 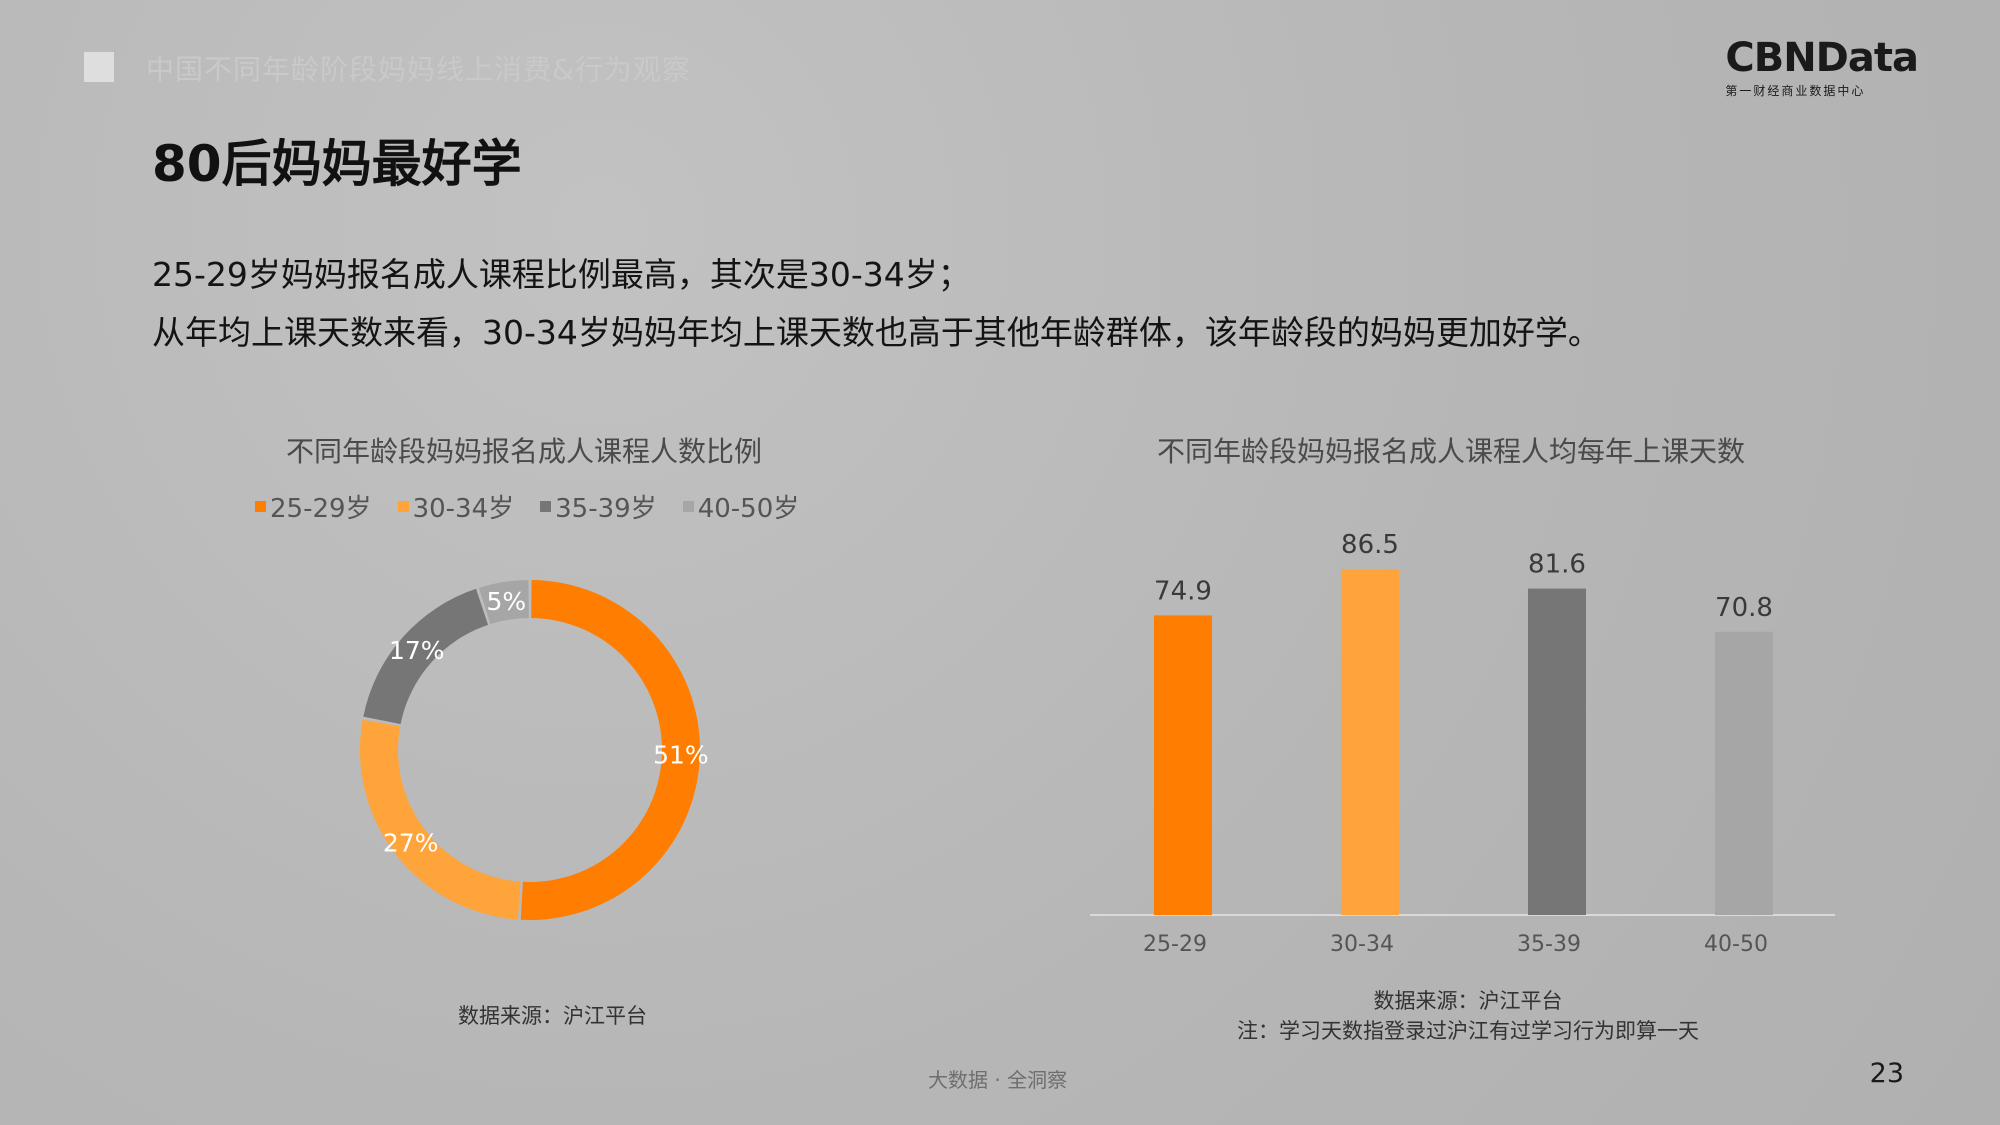 I want to click on bar-value-label-30-34: 86.5, so click(x=1370, y=545).